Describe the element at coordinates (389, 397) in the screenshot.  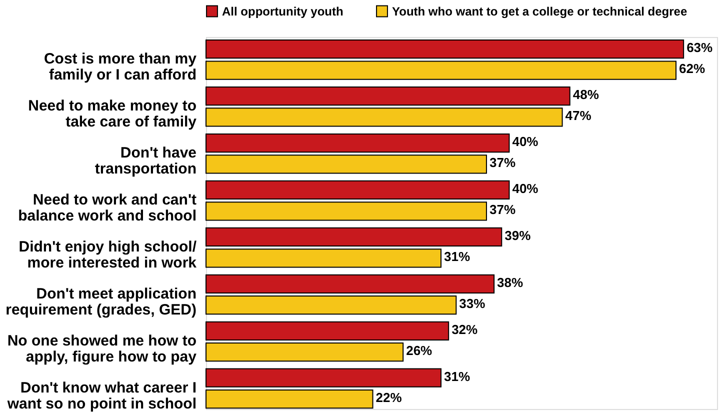
I see `data-label: 22%` at that location.